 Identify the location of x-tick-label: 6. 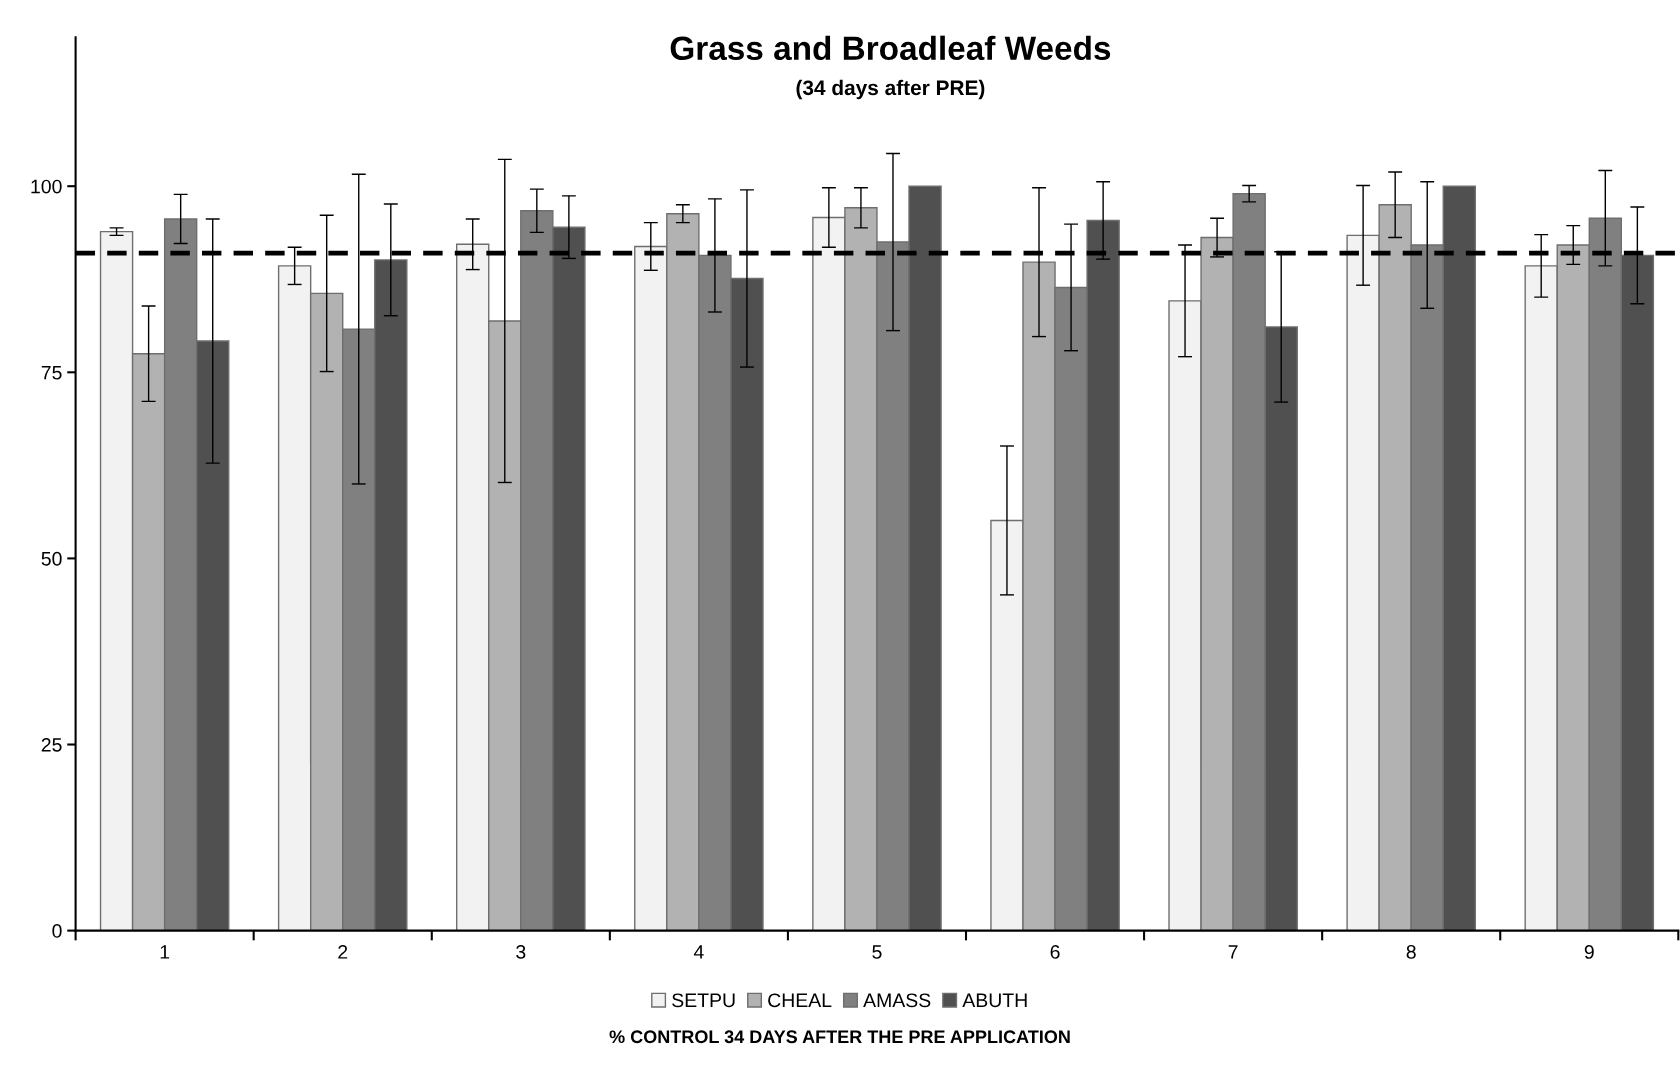
(1055, 952).